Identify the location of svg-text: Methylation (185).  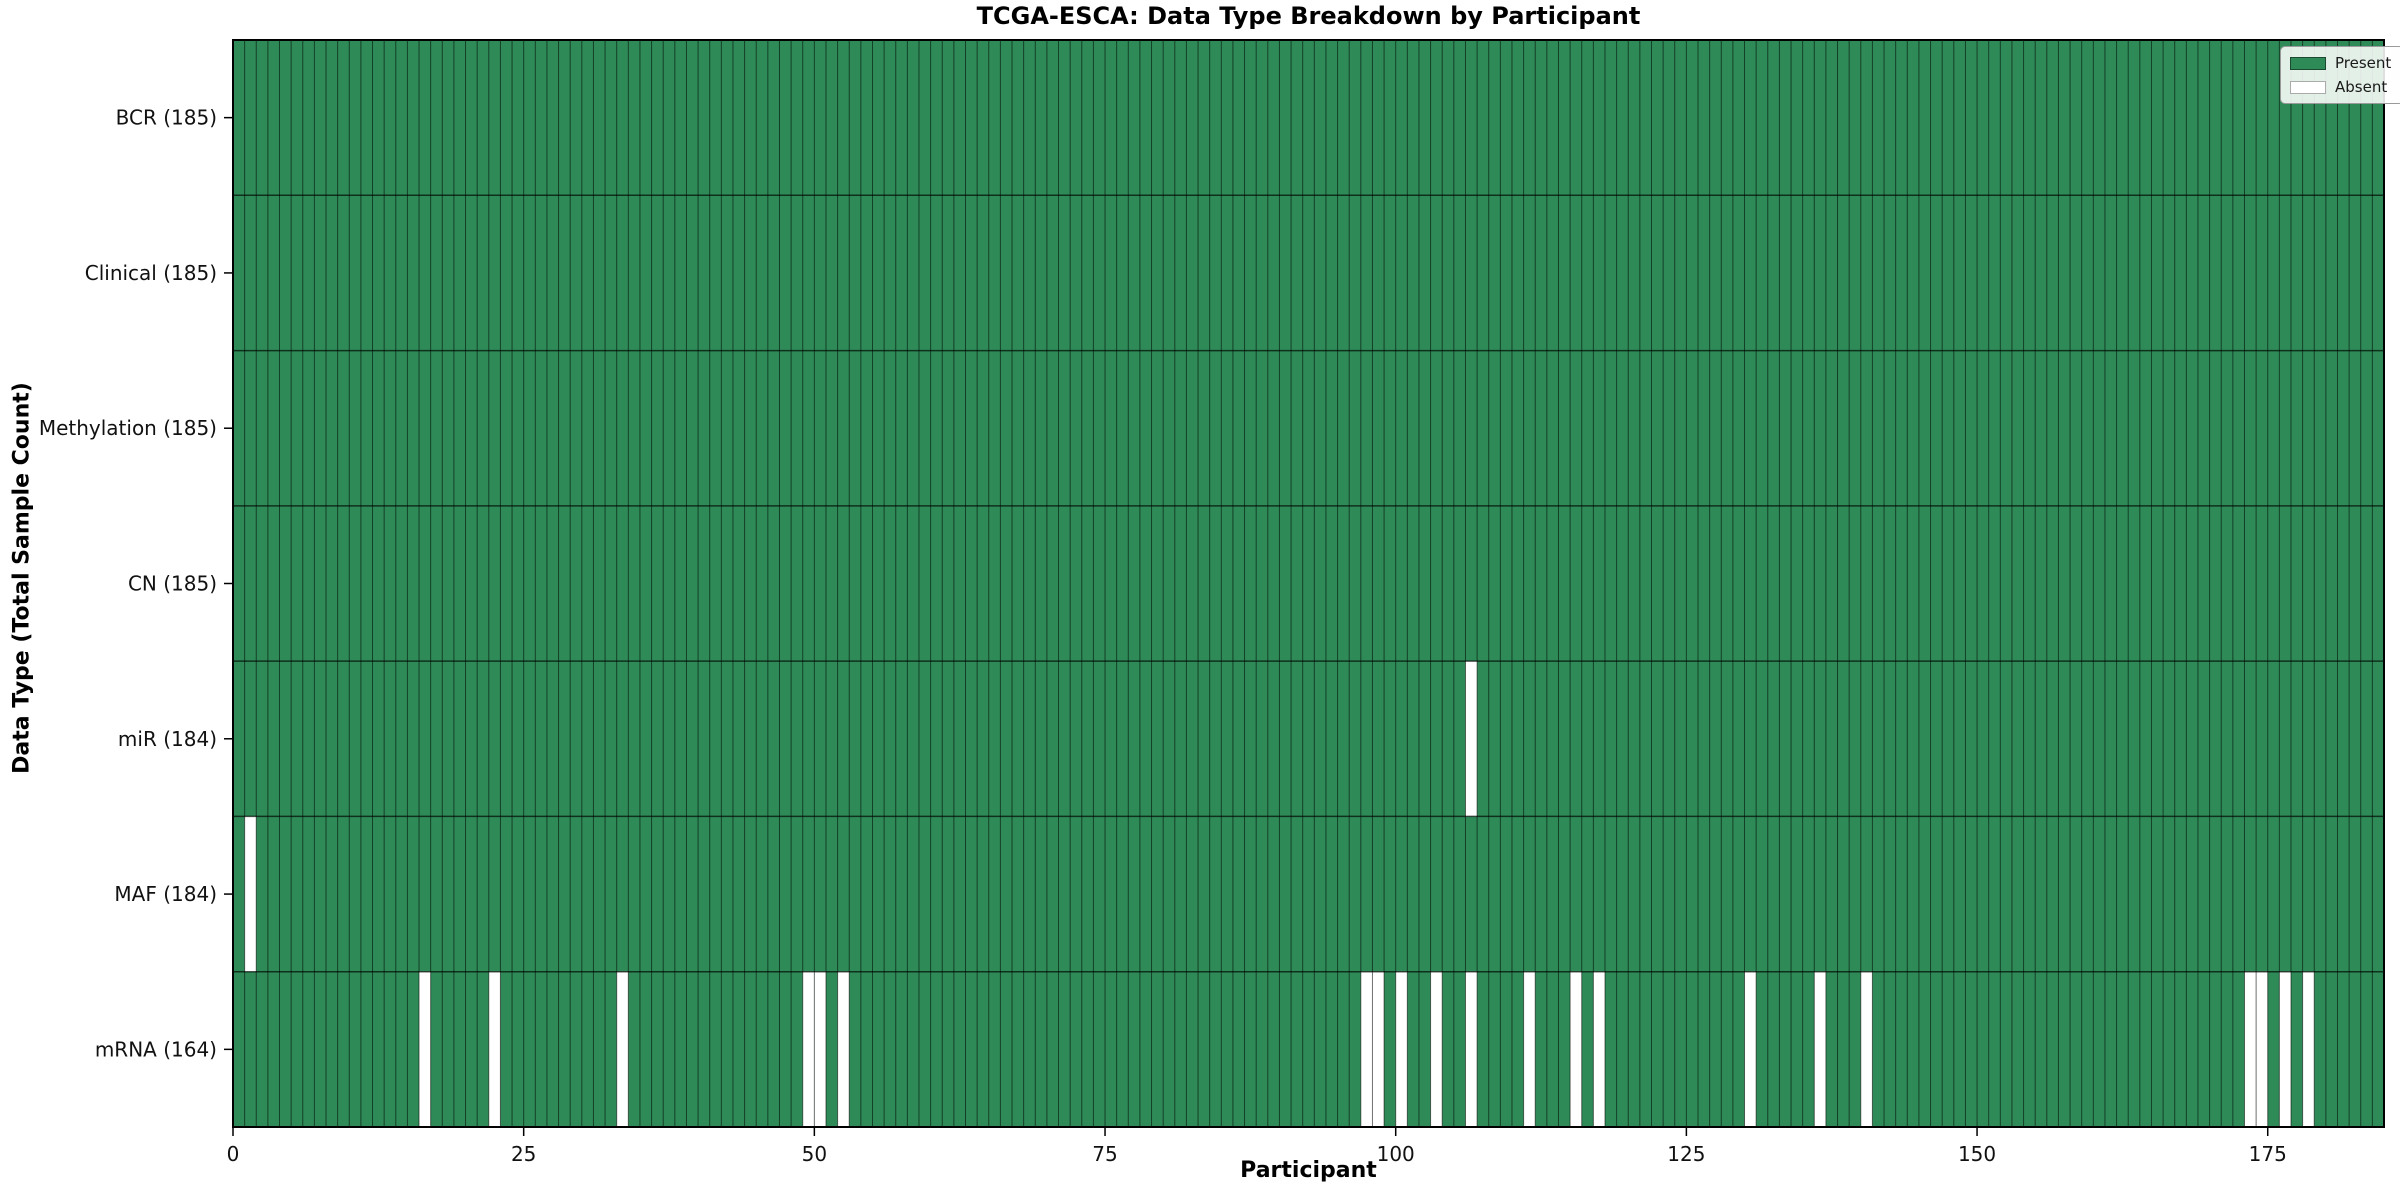
(128, 428).